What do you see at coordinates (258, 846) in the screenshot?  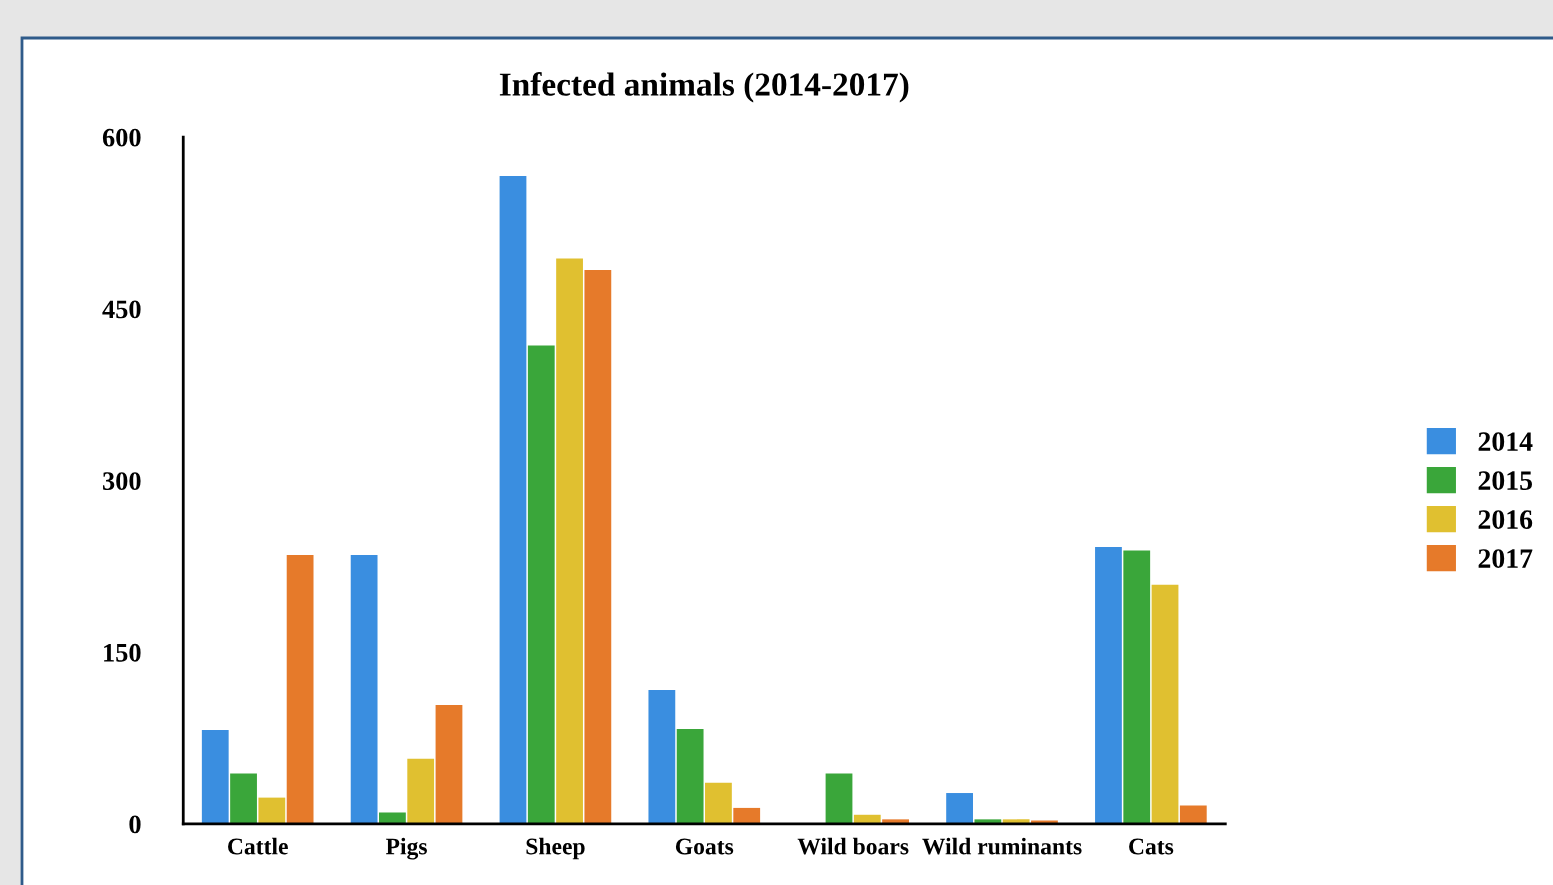 I see `x-tick-label: Cattle` at bounding box center [258, 846].